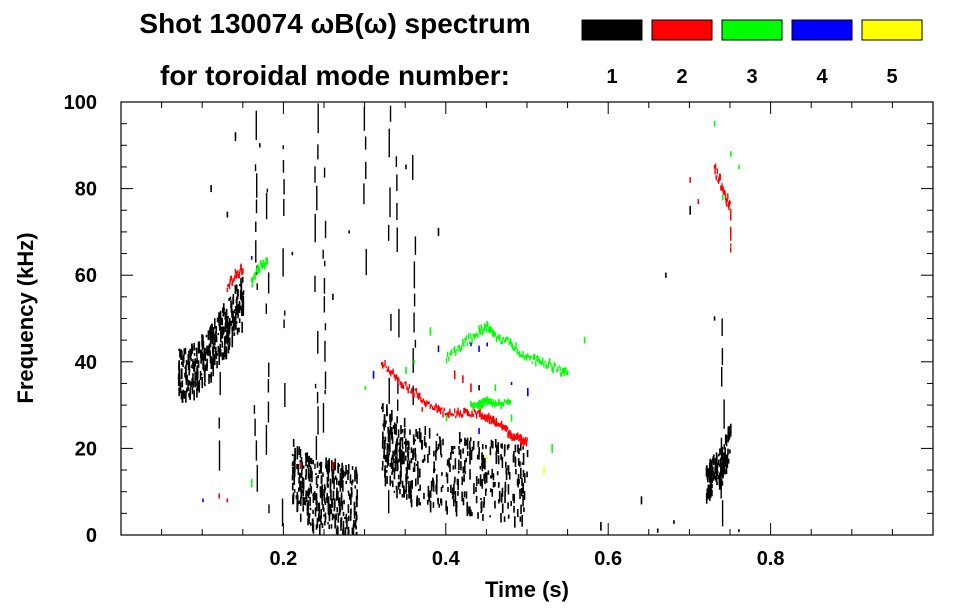  Describe the element at coordinates (454, 403) in the screenshot. I see `series-mode-2-line` at that location.